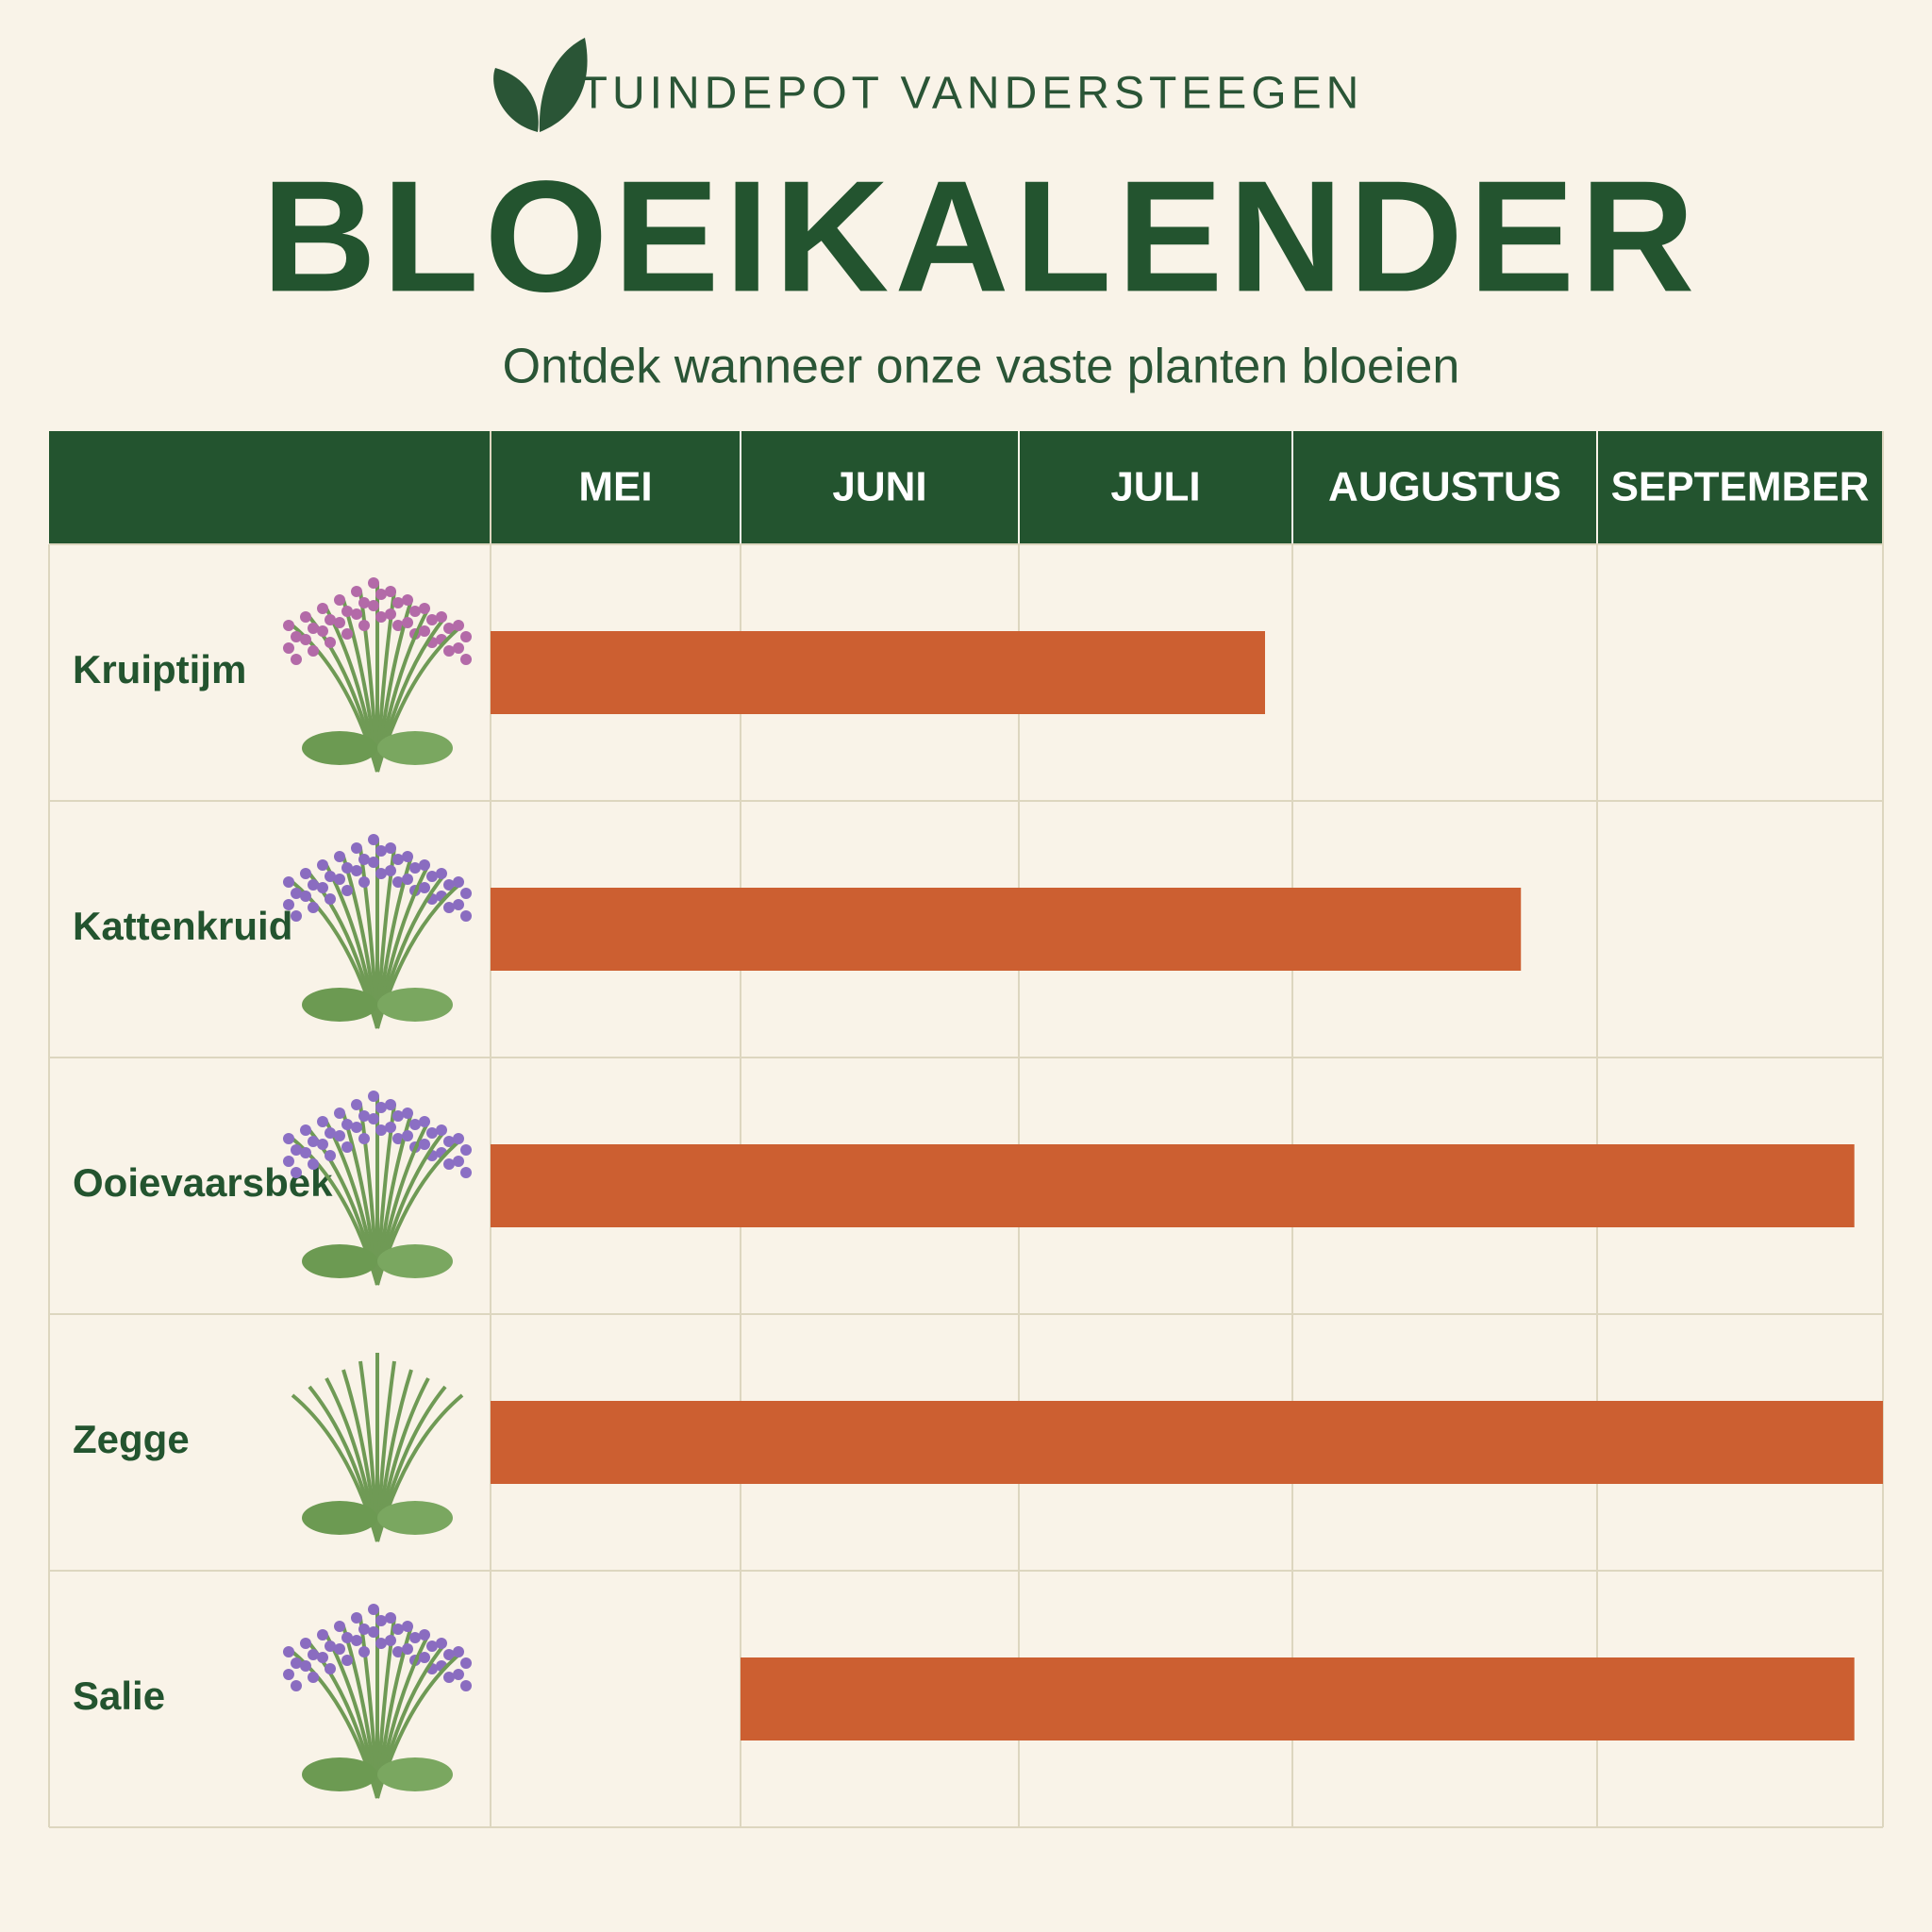 The image size is (1932, 1932). What do you see at coordinates (1155, 487) in the screenshot?
I see `month-label: JULI` at bounding box center [1155, 487].